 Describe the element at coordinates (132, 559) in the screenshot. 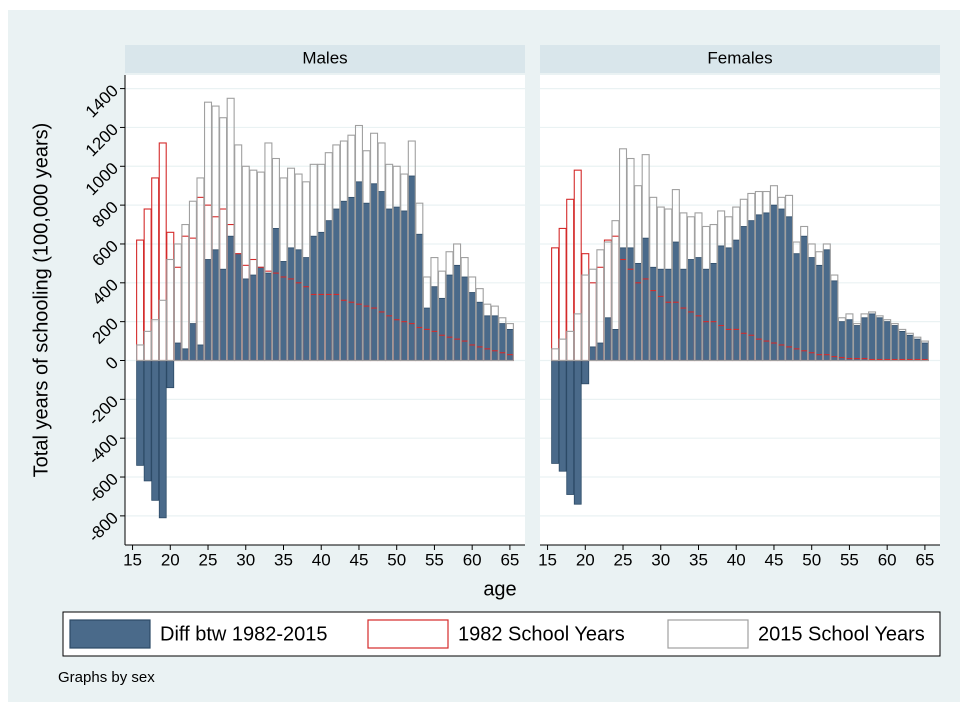

I see `x-tick-label: 15` at that location.